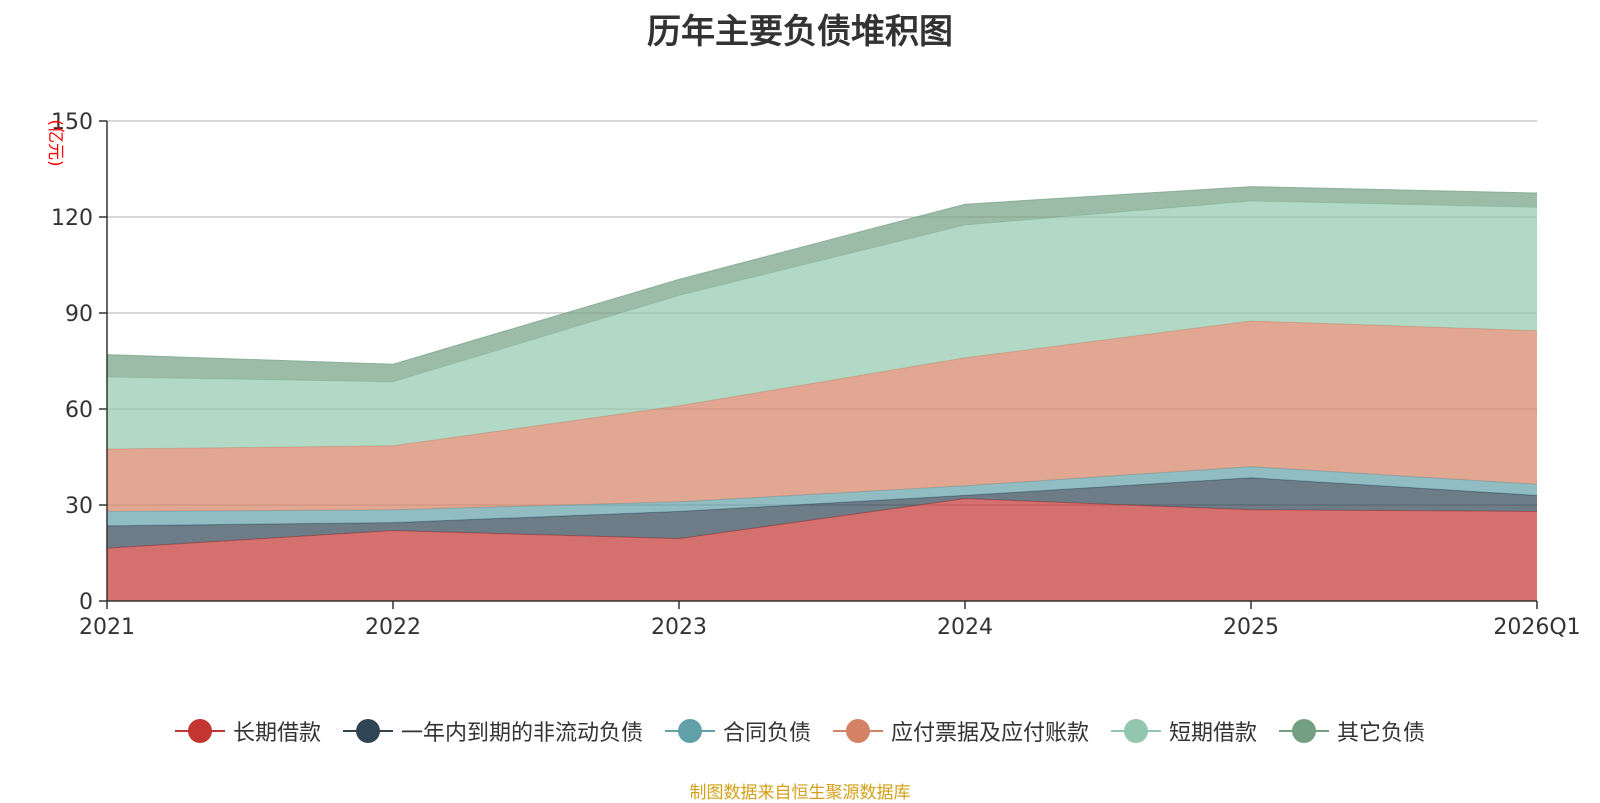 This screenshot has width=1600, height=803. What do you see at coordinates (393, 627) in the screenshot?
I see `x-tick-label: 2022` at bounding box center [393, 627].